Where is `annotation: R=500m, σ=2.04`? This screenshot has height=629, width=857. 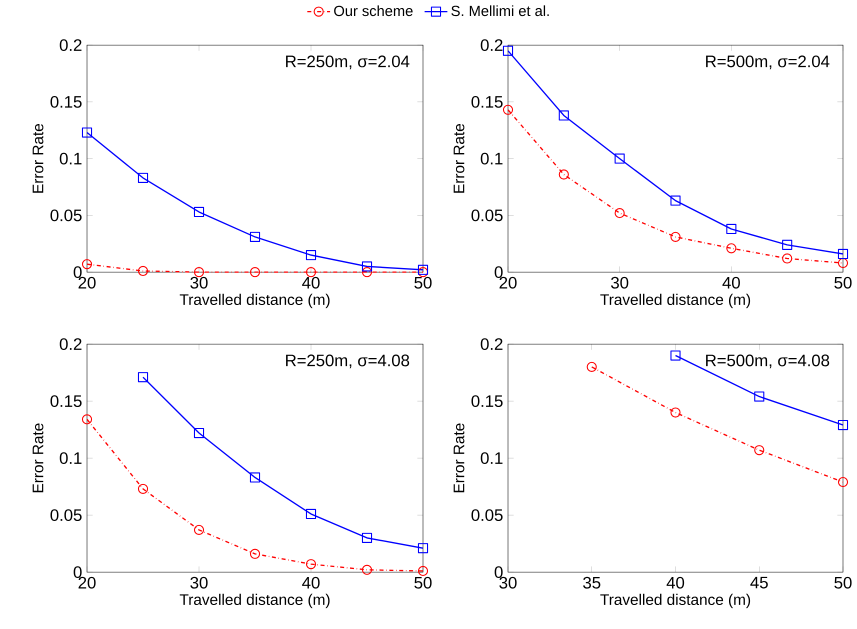 annotation: R=500m, σ=2.04 is located at coordinates (768, 62).